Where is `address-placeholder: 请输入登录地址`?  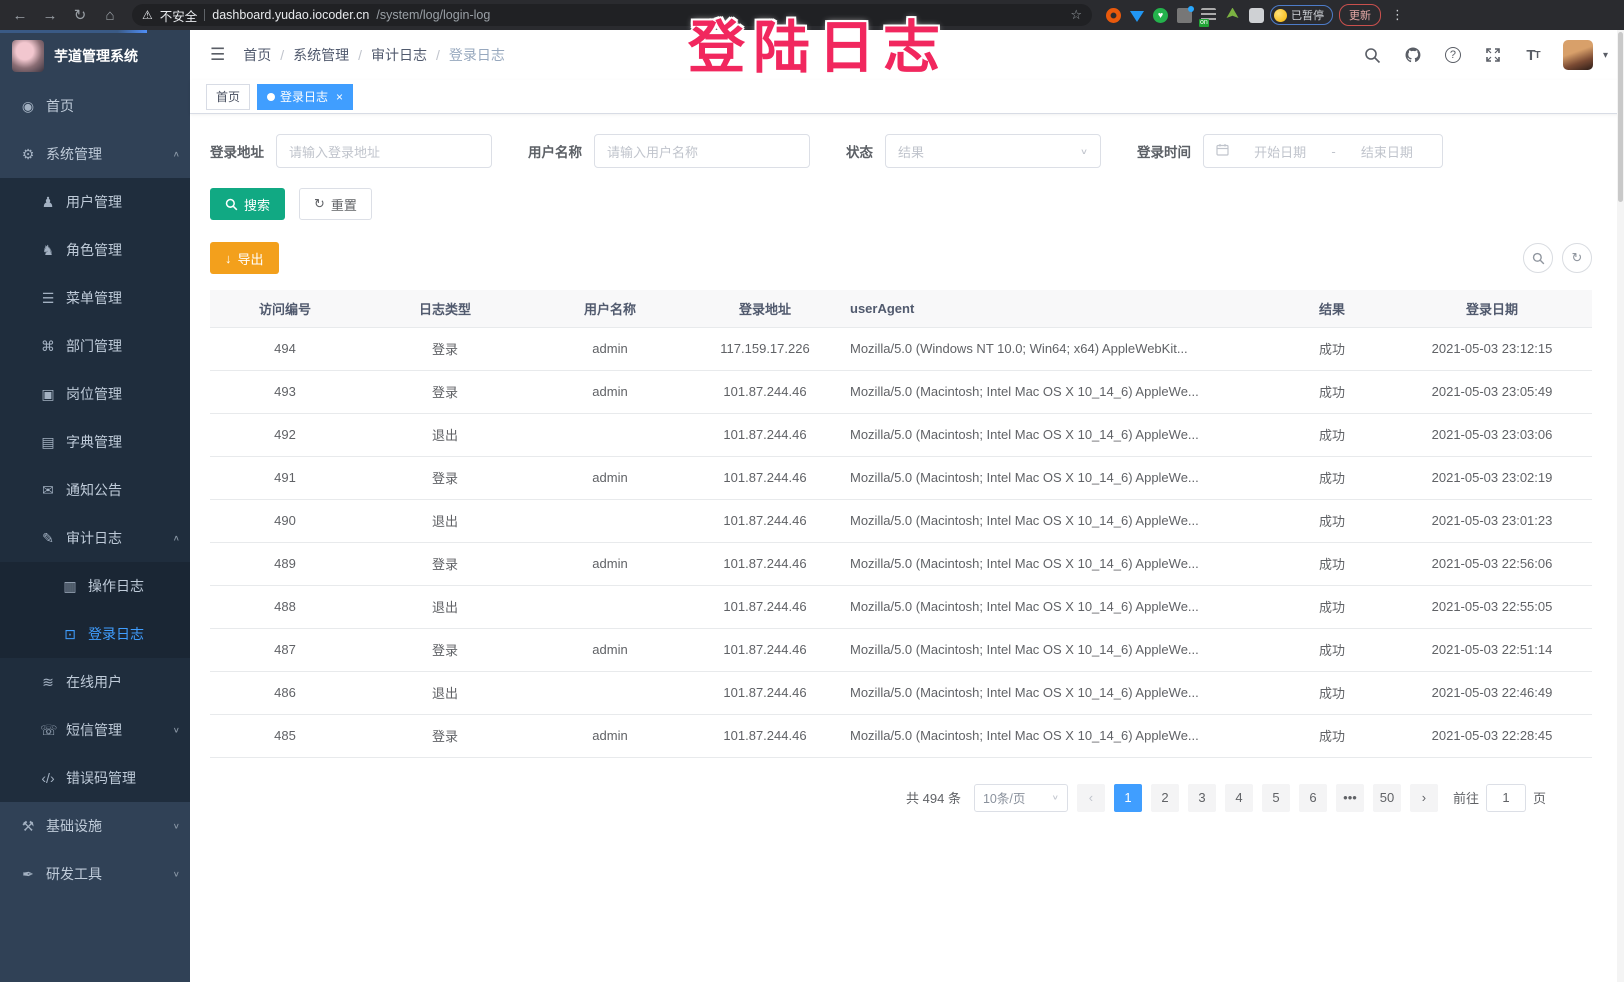 address-placeholder: 请输入登录地址 is located at coordinates (335, 152).